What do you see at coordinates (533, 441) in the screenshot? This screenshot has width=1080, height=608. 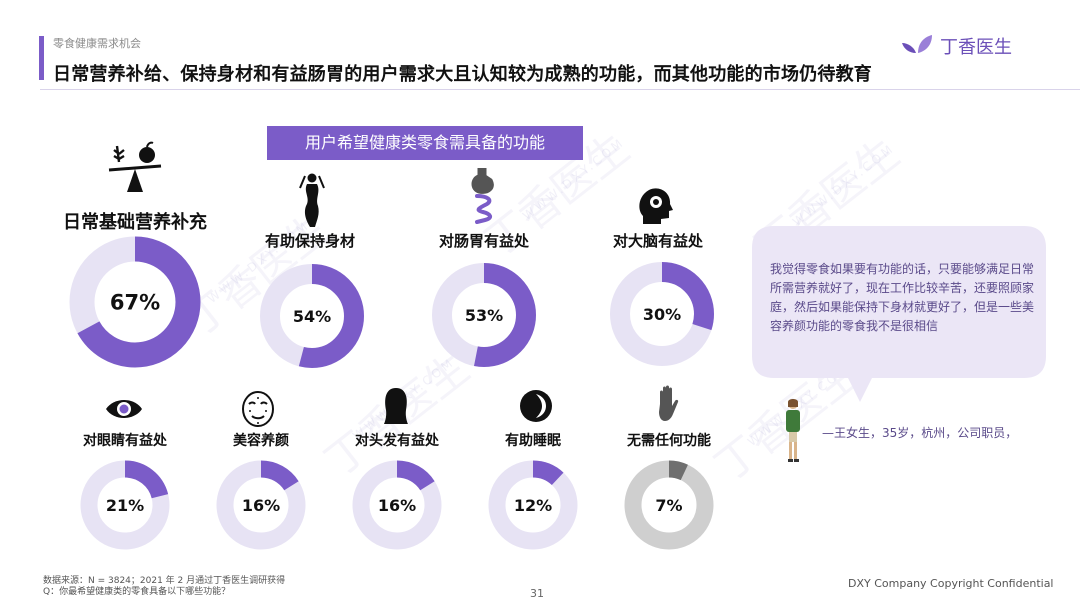 I see `item-label-sleep: 有助睡眠` at bounding box center [533, 441].